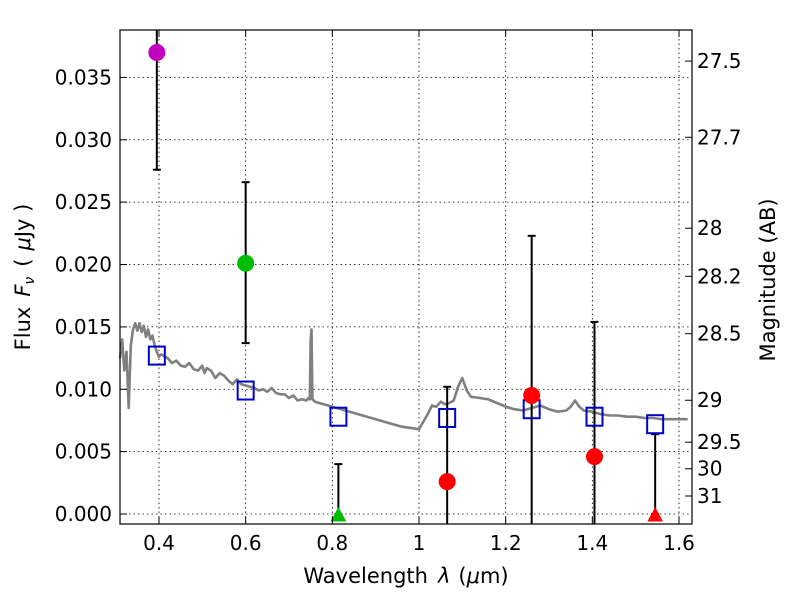  I want to click on y-axis-title: FluxFν(μJy ), so click(24, 277).